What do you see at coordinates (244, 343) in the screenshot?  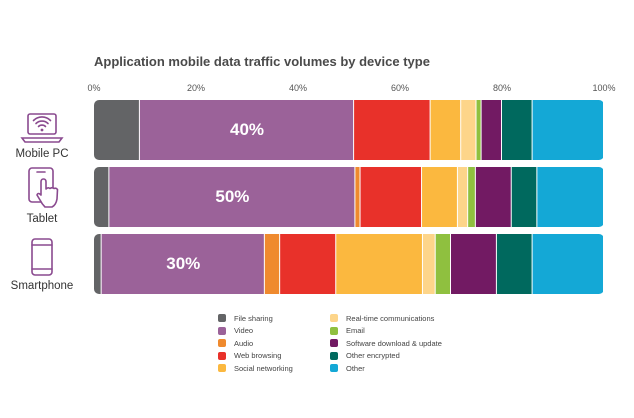 I see `legend-label: Audio` at bounding box center [244, 343].